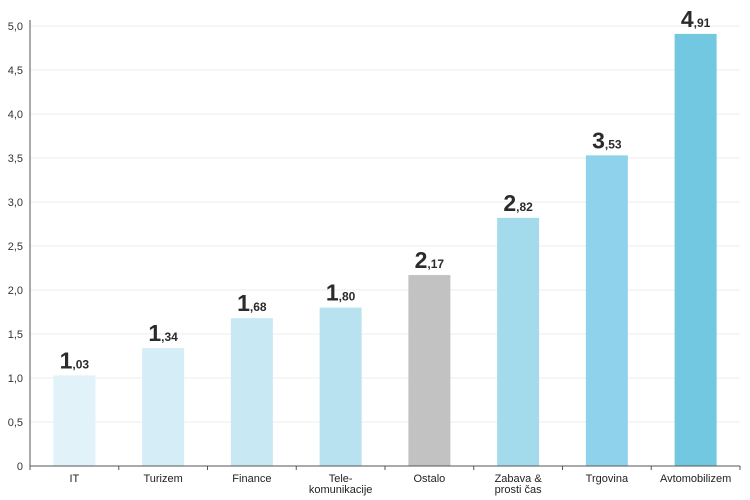 The height and width of the screenshot is (500, 750). I want to click on data-label: 1,03, so click(75, 360).